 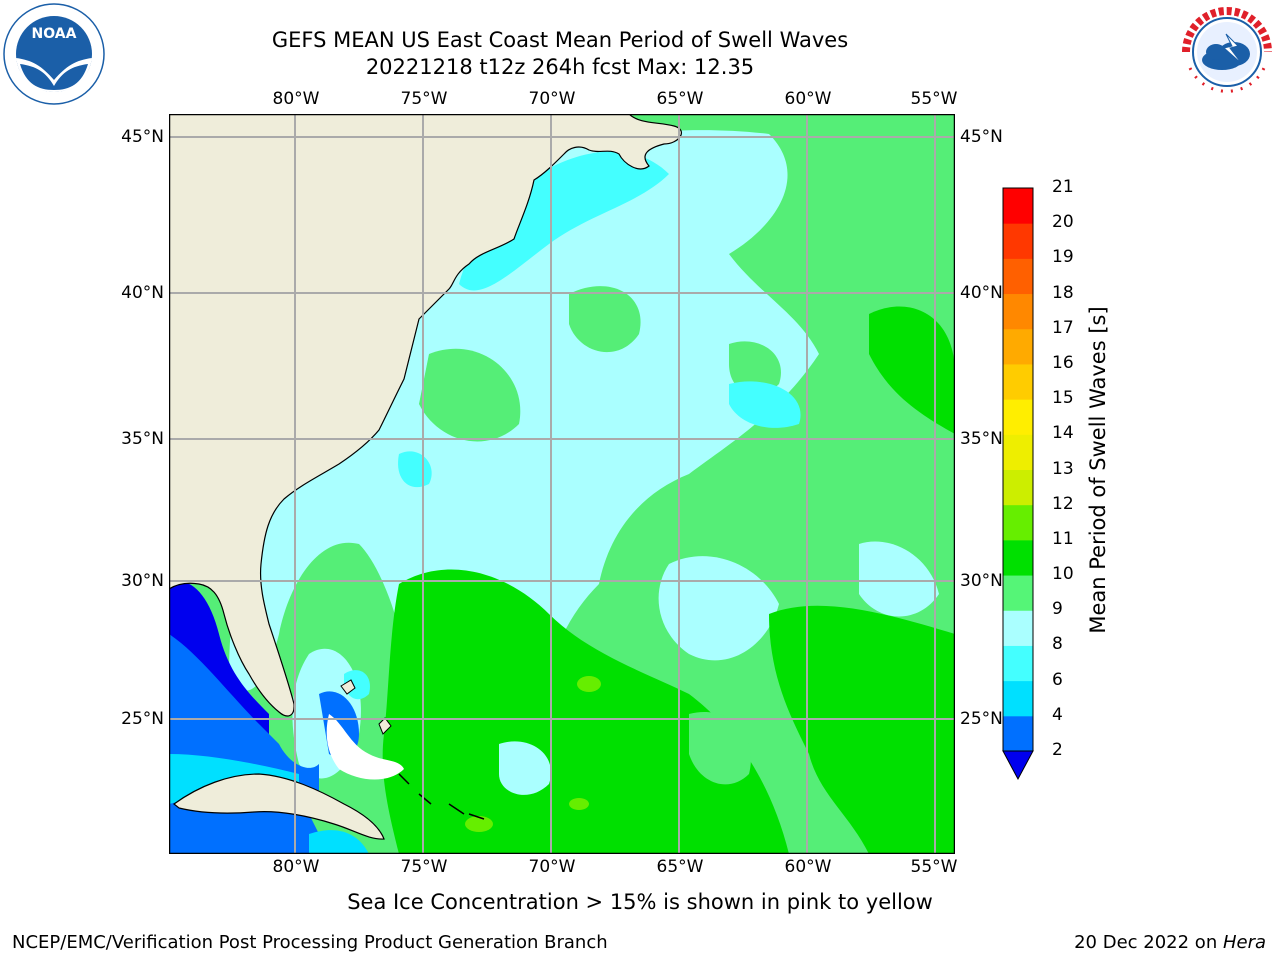 What do you see at coordinates (1063, 538) in the screenshot?
I see `colorbar-tick-label: 11` at bounding box center [1063, 538].